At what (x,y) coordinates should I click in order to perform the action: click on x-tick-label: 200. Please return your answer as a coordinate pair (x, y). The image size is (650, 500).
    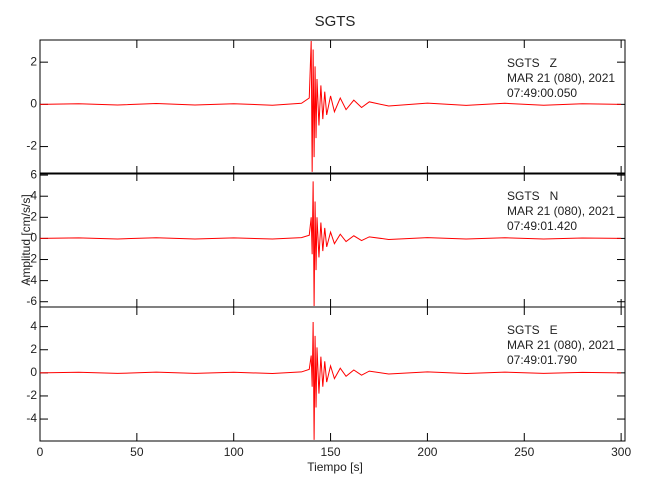
    Looking at the image, I should click on (427, 452).